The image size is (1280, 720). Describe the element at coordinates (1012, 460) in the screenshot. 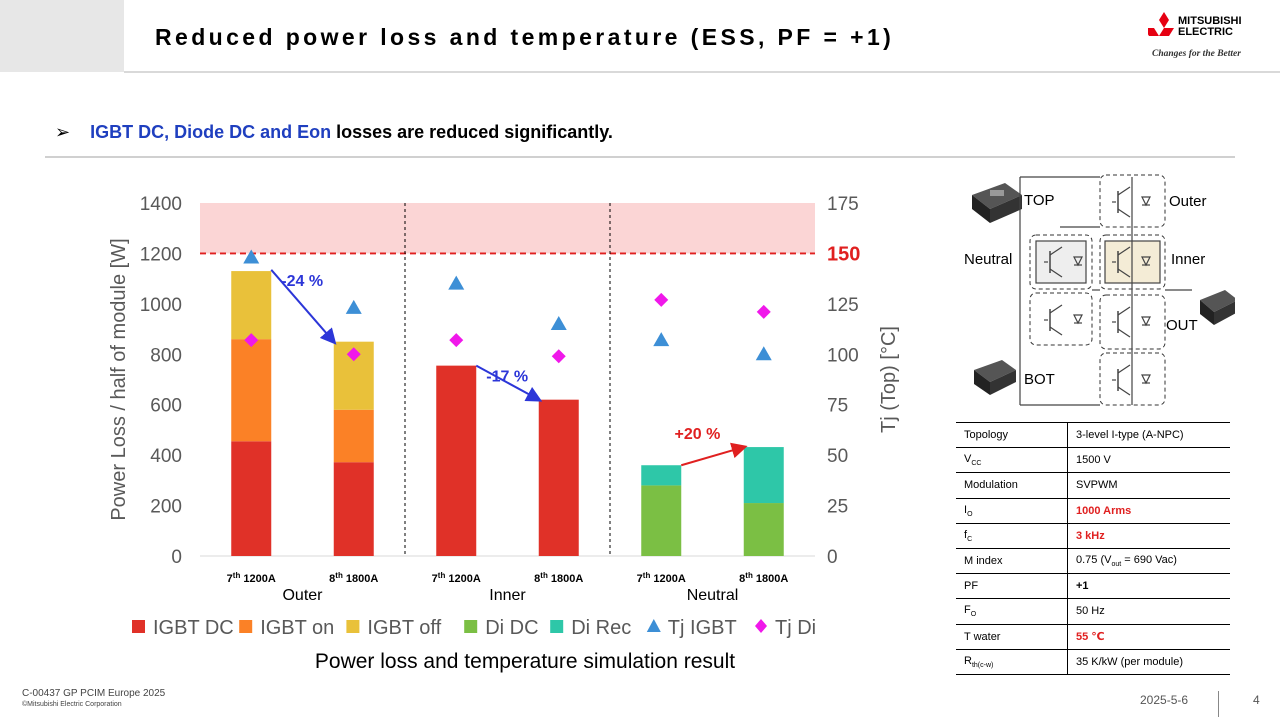

I see `parameter-key: VCC` at that location.